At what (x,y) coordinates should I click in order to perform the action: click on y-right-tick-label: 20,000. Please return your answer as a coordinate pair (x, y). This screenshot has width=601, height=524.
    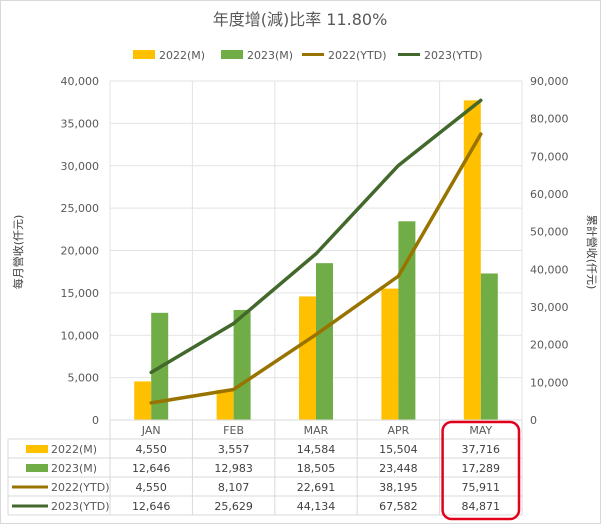
    Looking at the image, I should click on (549, 345).